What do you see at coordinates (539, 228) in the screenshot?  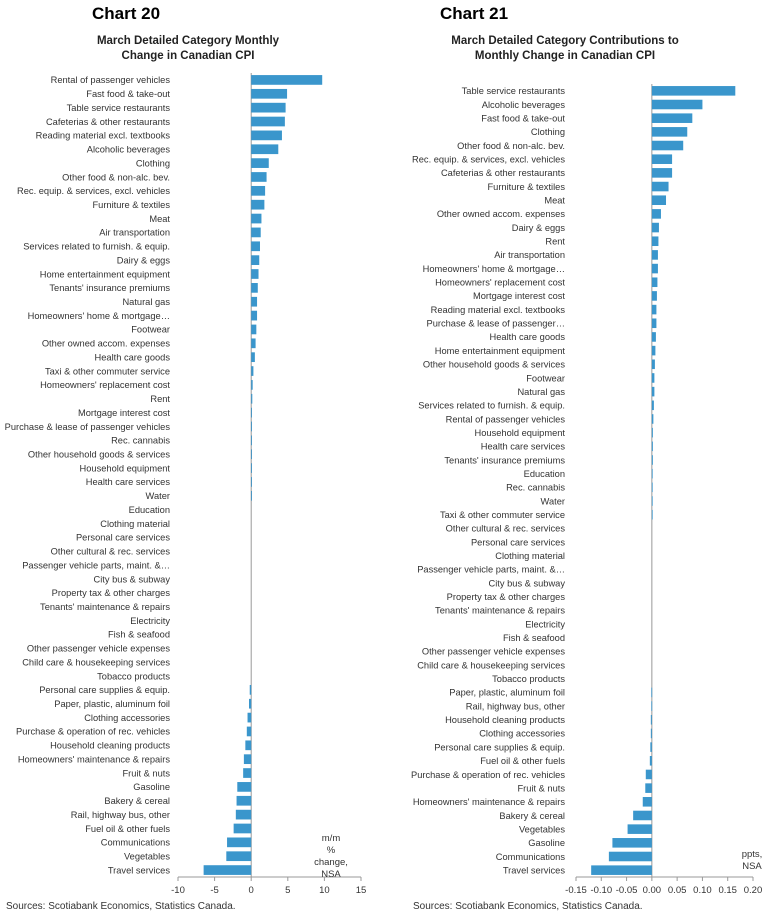 I see `category-label: Dairy & eggs` at bounding box center [539, 228].